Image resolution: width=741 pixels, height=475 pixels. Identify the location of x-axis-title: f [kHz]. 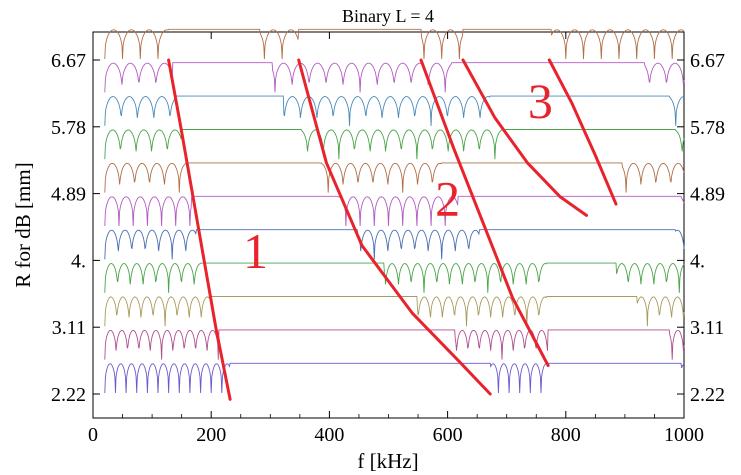
(387, 461).